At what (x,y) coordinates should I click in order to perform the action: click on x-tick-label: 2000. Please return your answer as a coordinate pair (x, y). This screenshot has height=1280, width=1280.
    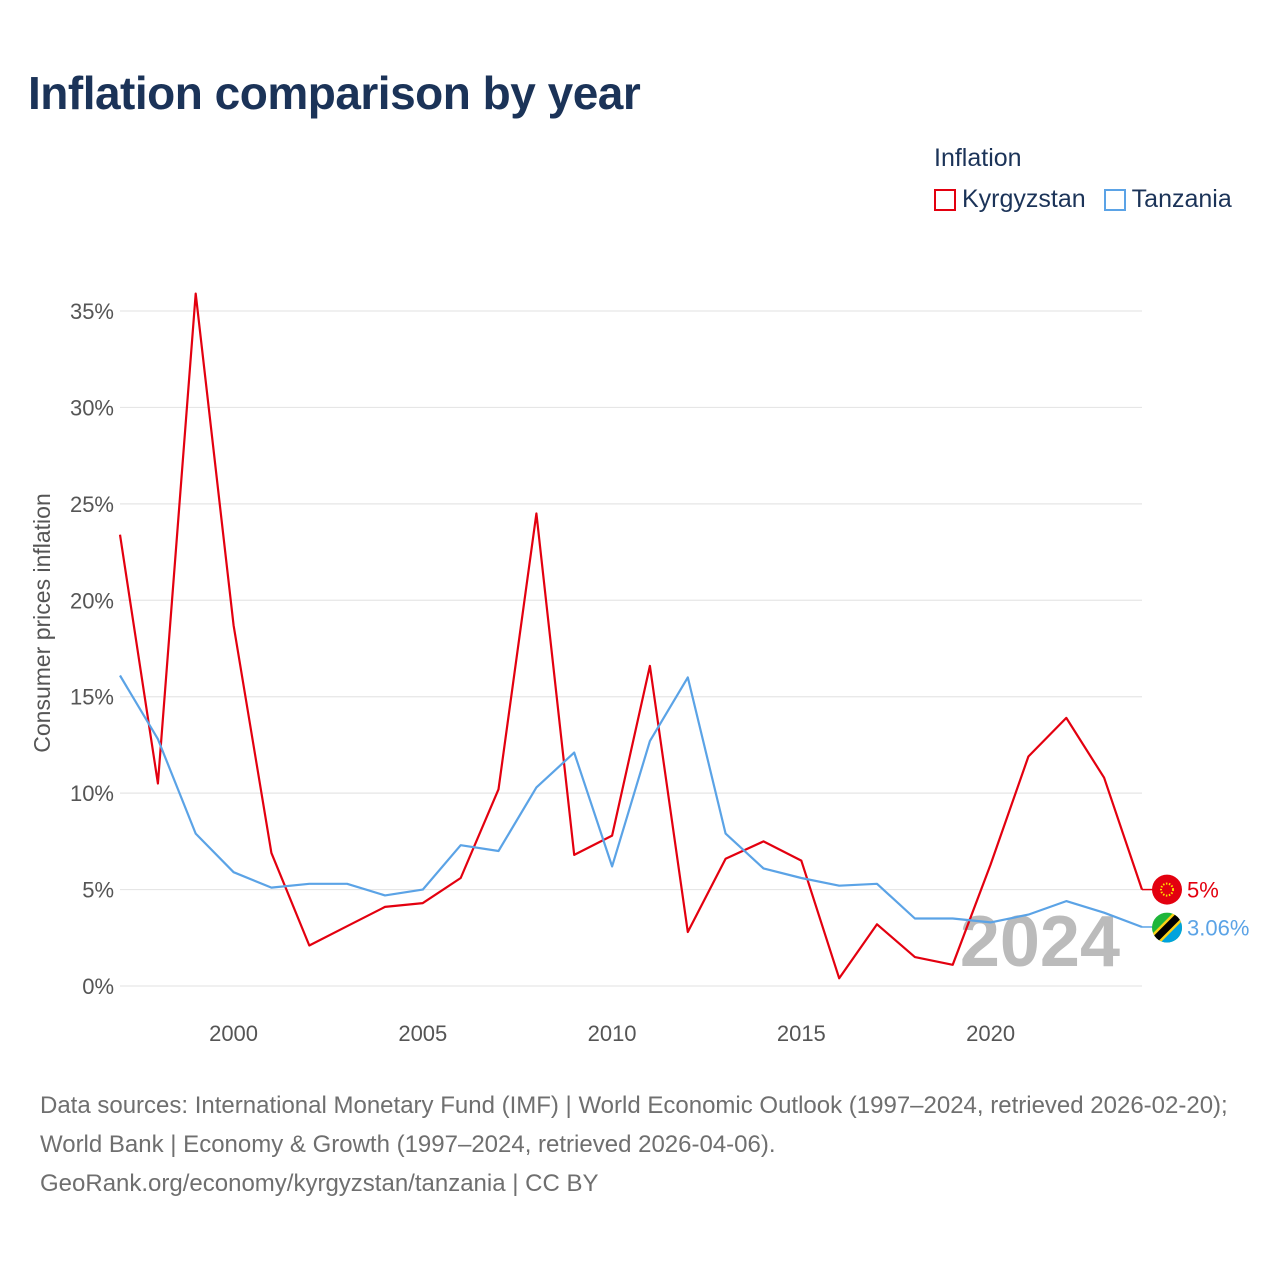
    Looking at the image, I should click on (233, 1033).